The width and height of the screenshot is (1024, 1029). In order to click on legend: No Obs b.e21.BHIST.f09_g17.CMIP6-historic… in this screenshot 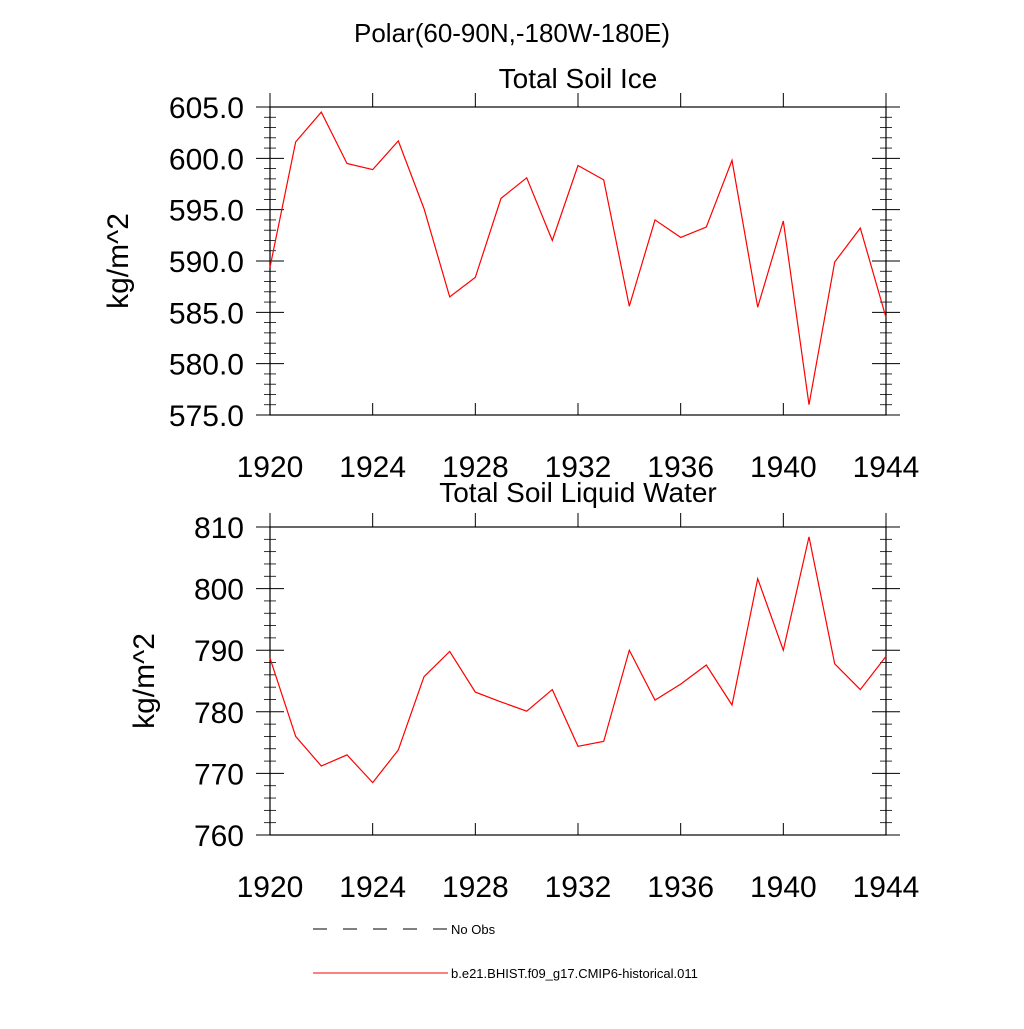, I will do `click(505, 951)`.